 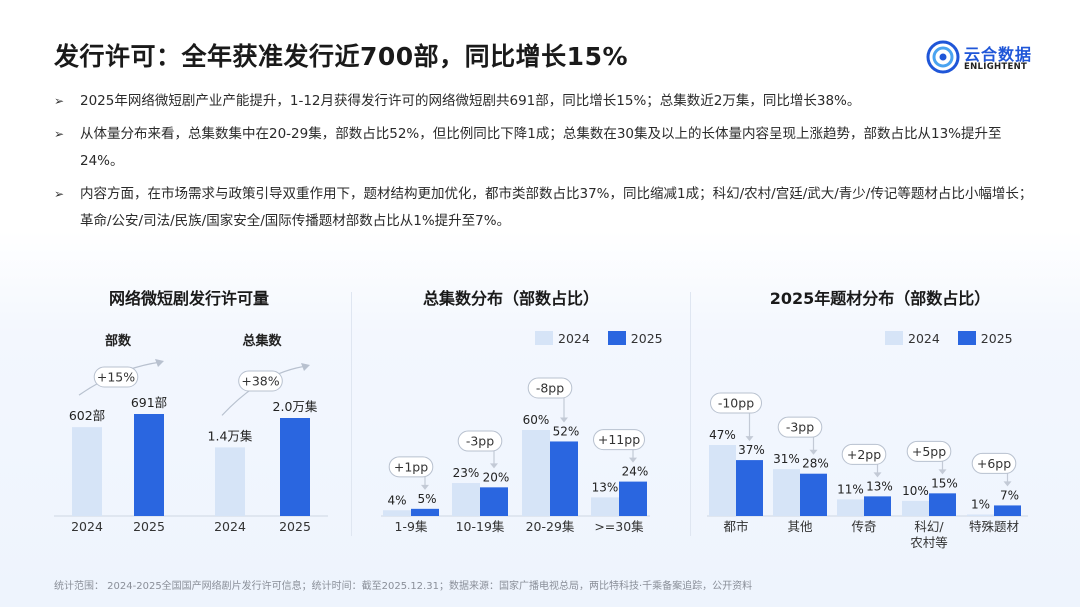 I want to click on subchart-label: 总集数, so click(x=262, y=341).